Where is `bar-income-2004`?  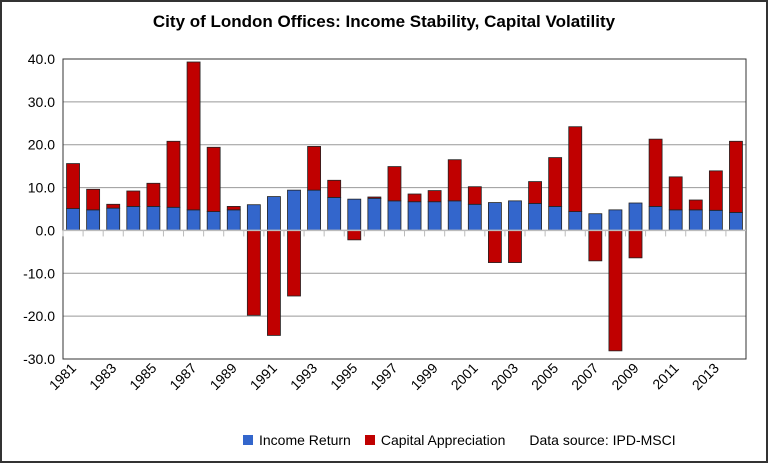 bar-income-2004 is located at coordinates (535, 217).